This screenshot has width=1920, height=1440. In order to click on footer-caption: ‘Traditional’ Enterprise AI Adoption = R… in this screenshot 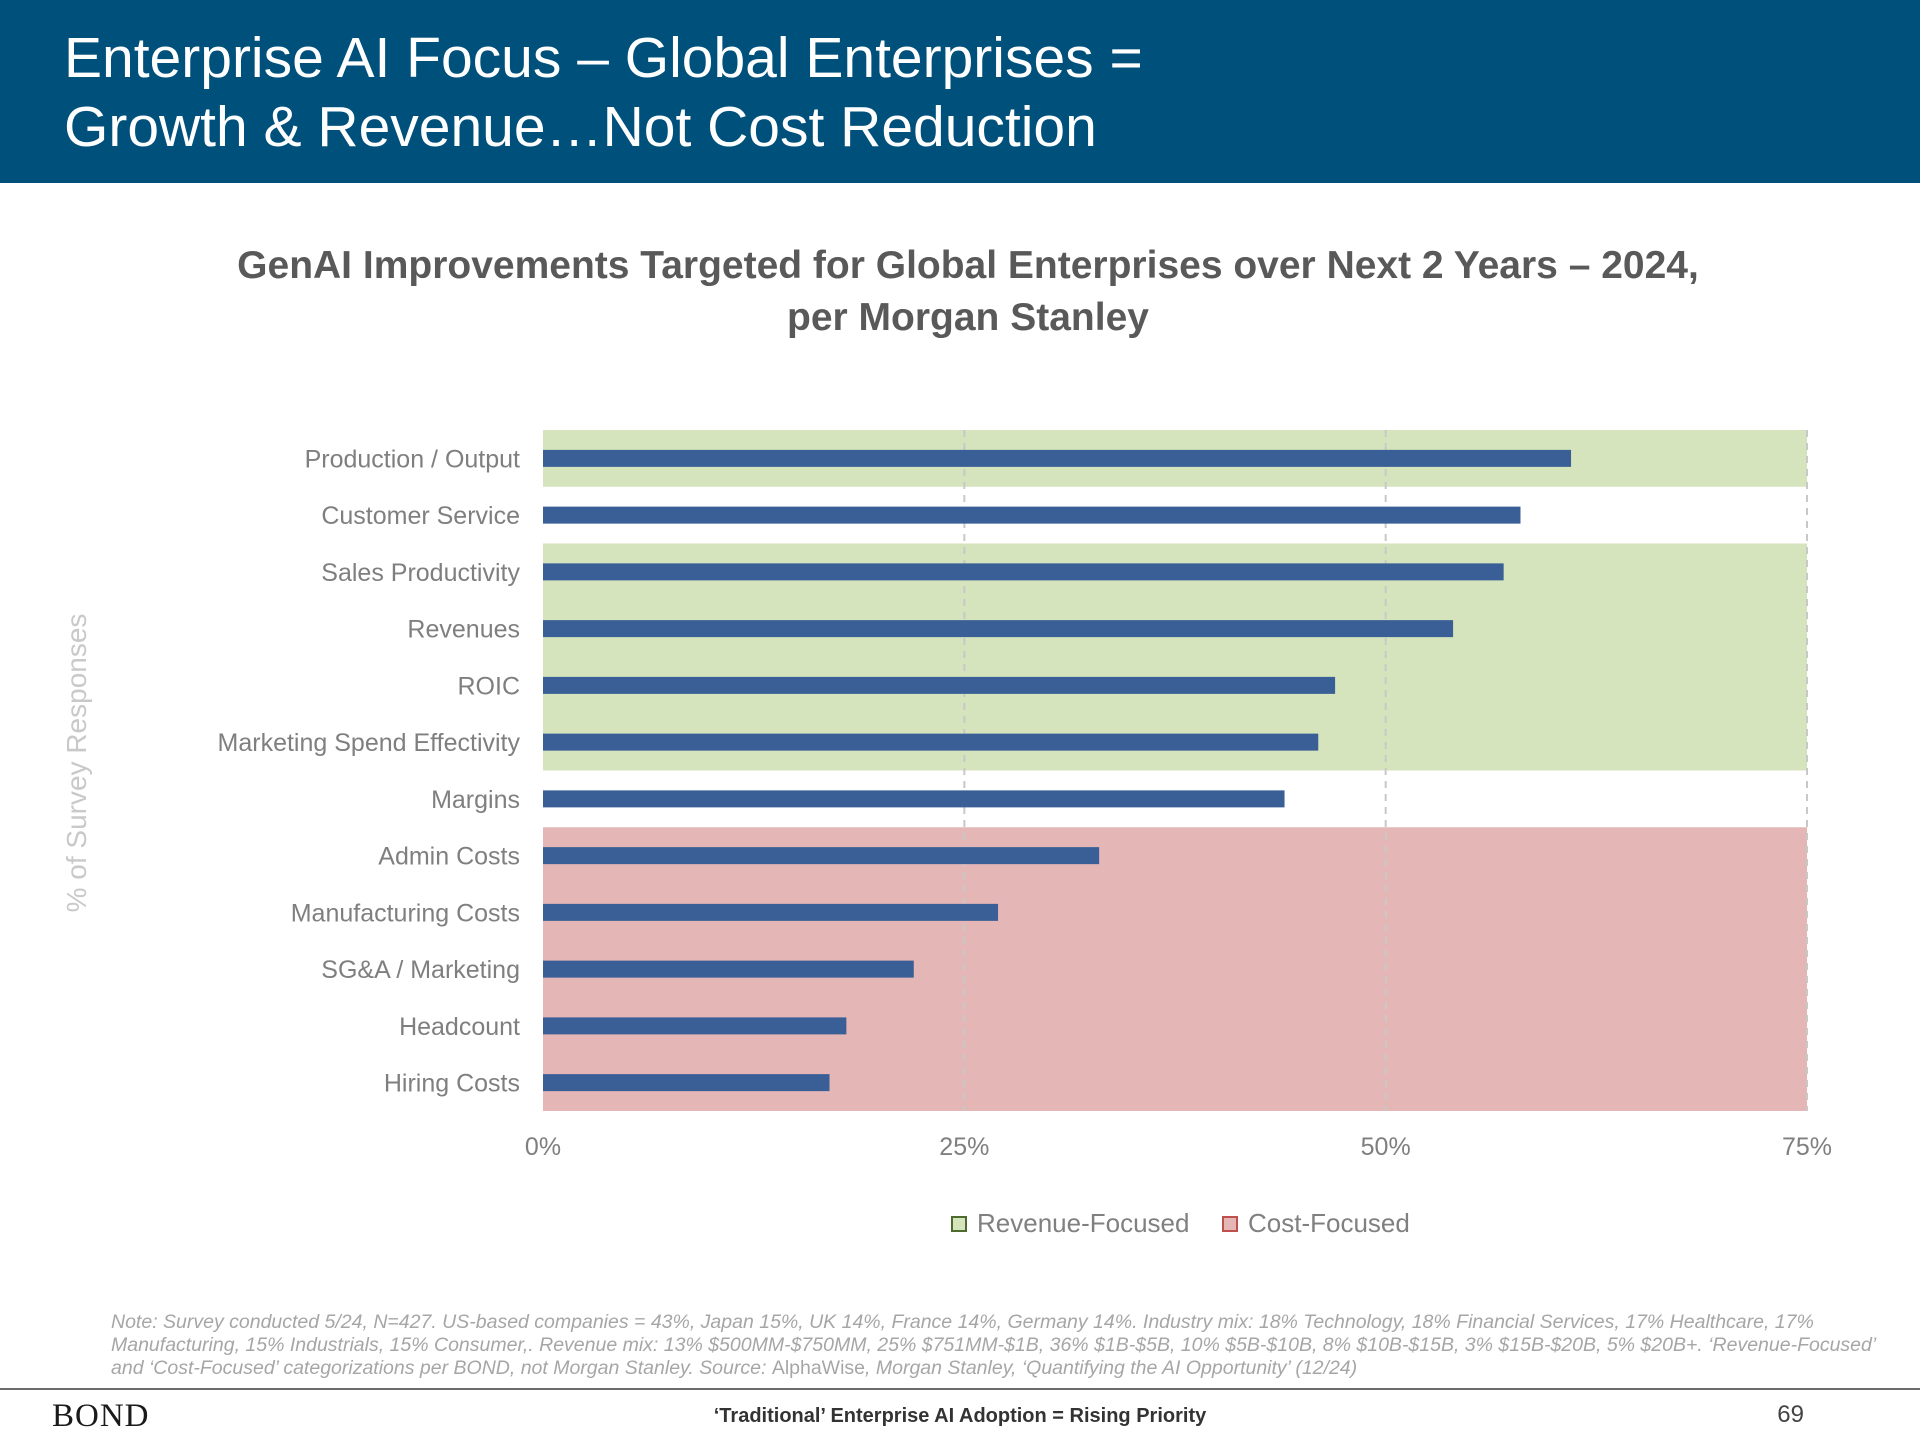, I will do `click(960, 1416)`.